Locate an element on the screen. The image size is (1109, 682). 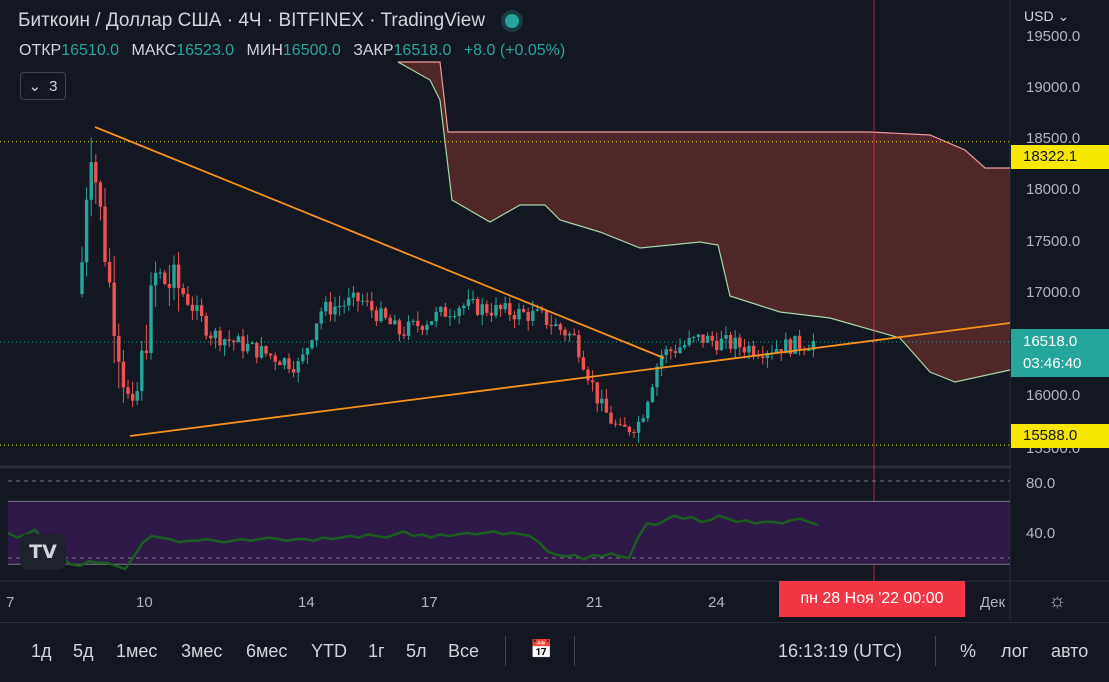
time-tick-3: 17 is located at coordinates (429, 602).